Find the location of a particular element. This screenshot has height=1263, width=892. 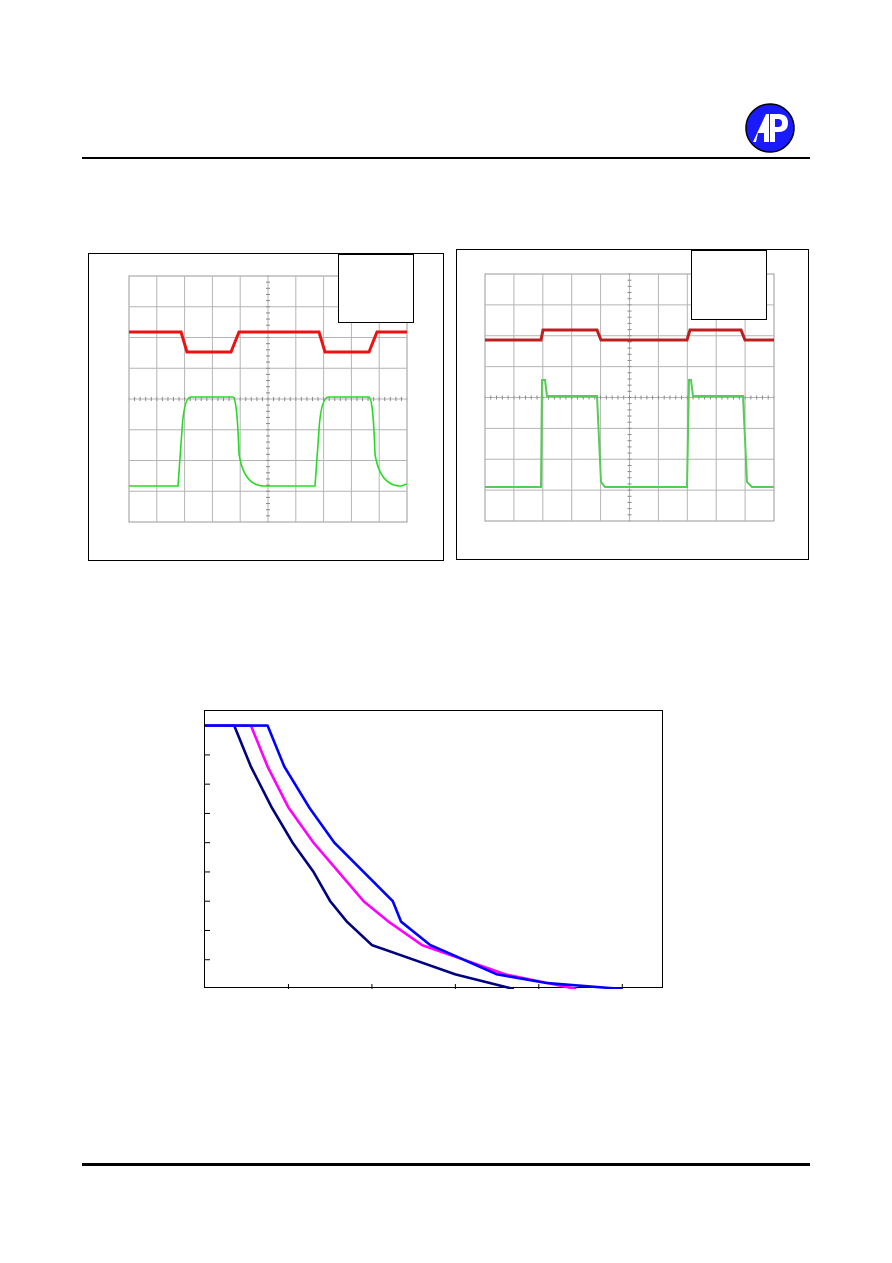

scope-left-inset is located at coordinates (376, 288).